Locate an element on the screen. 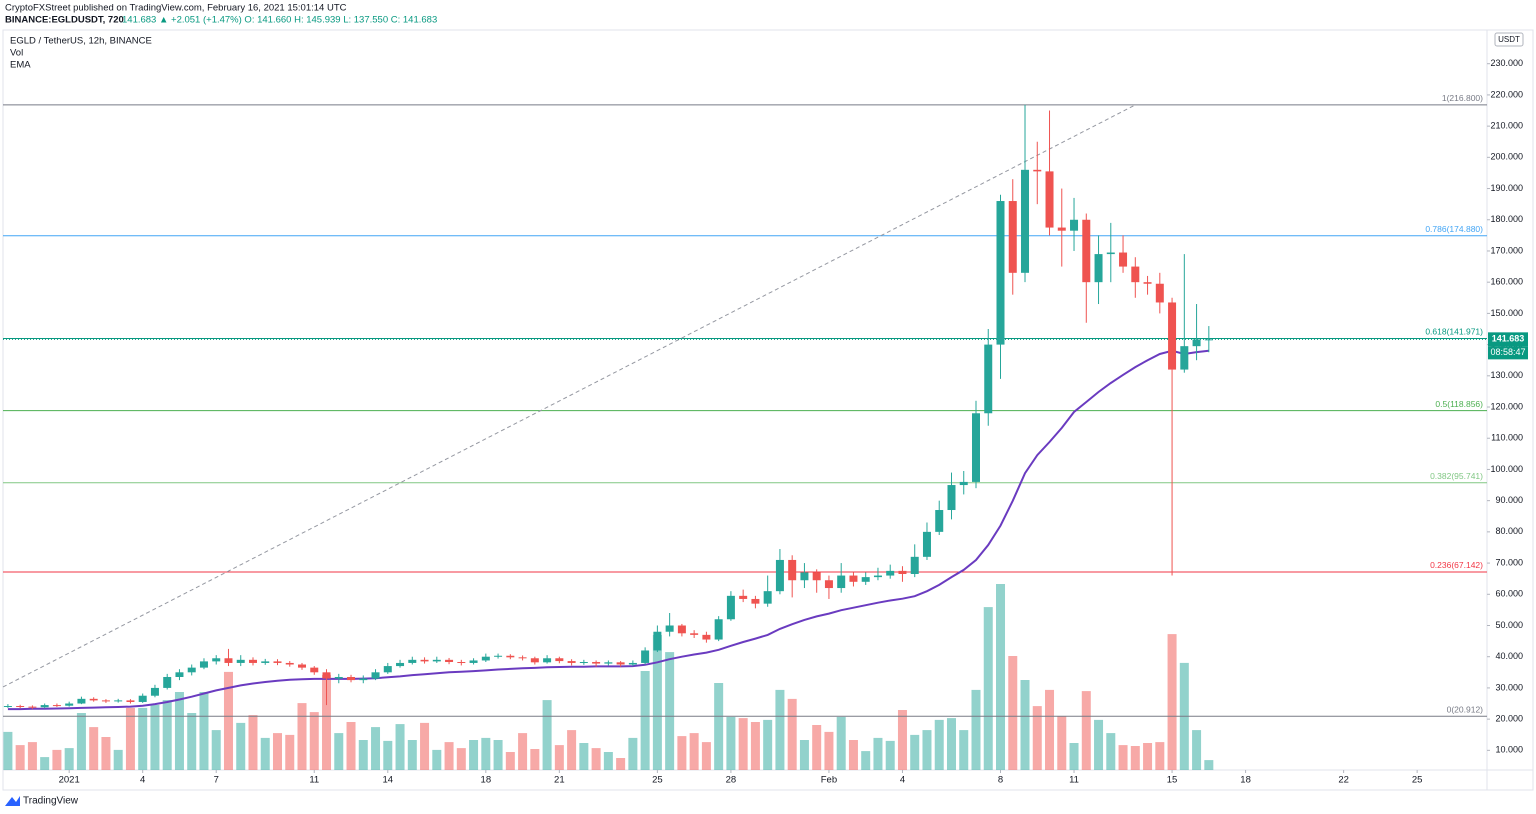 The width and height of the screenshot is (1536, 814). x-tick-label: 18 is located at coordinates (1245, 780).